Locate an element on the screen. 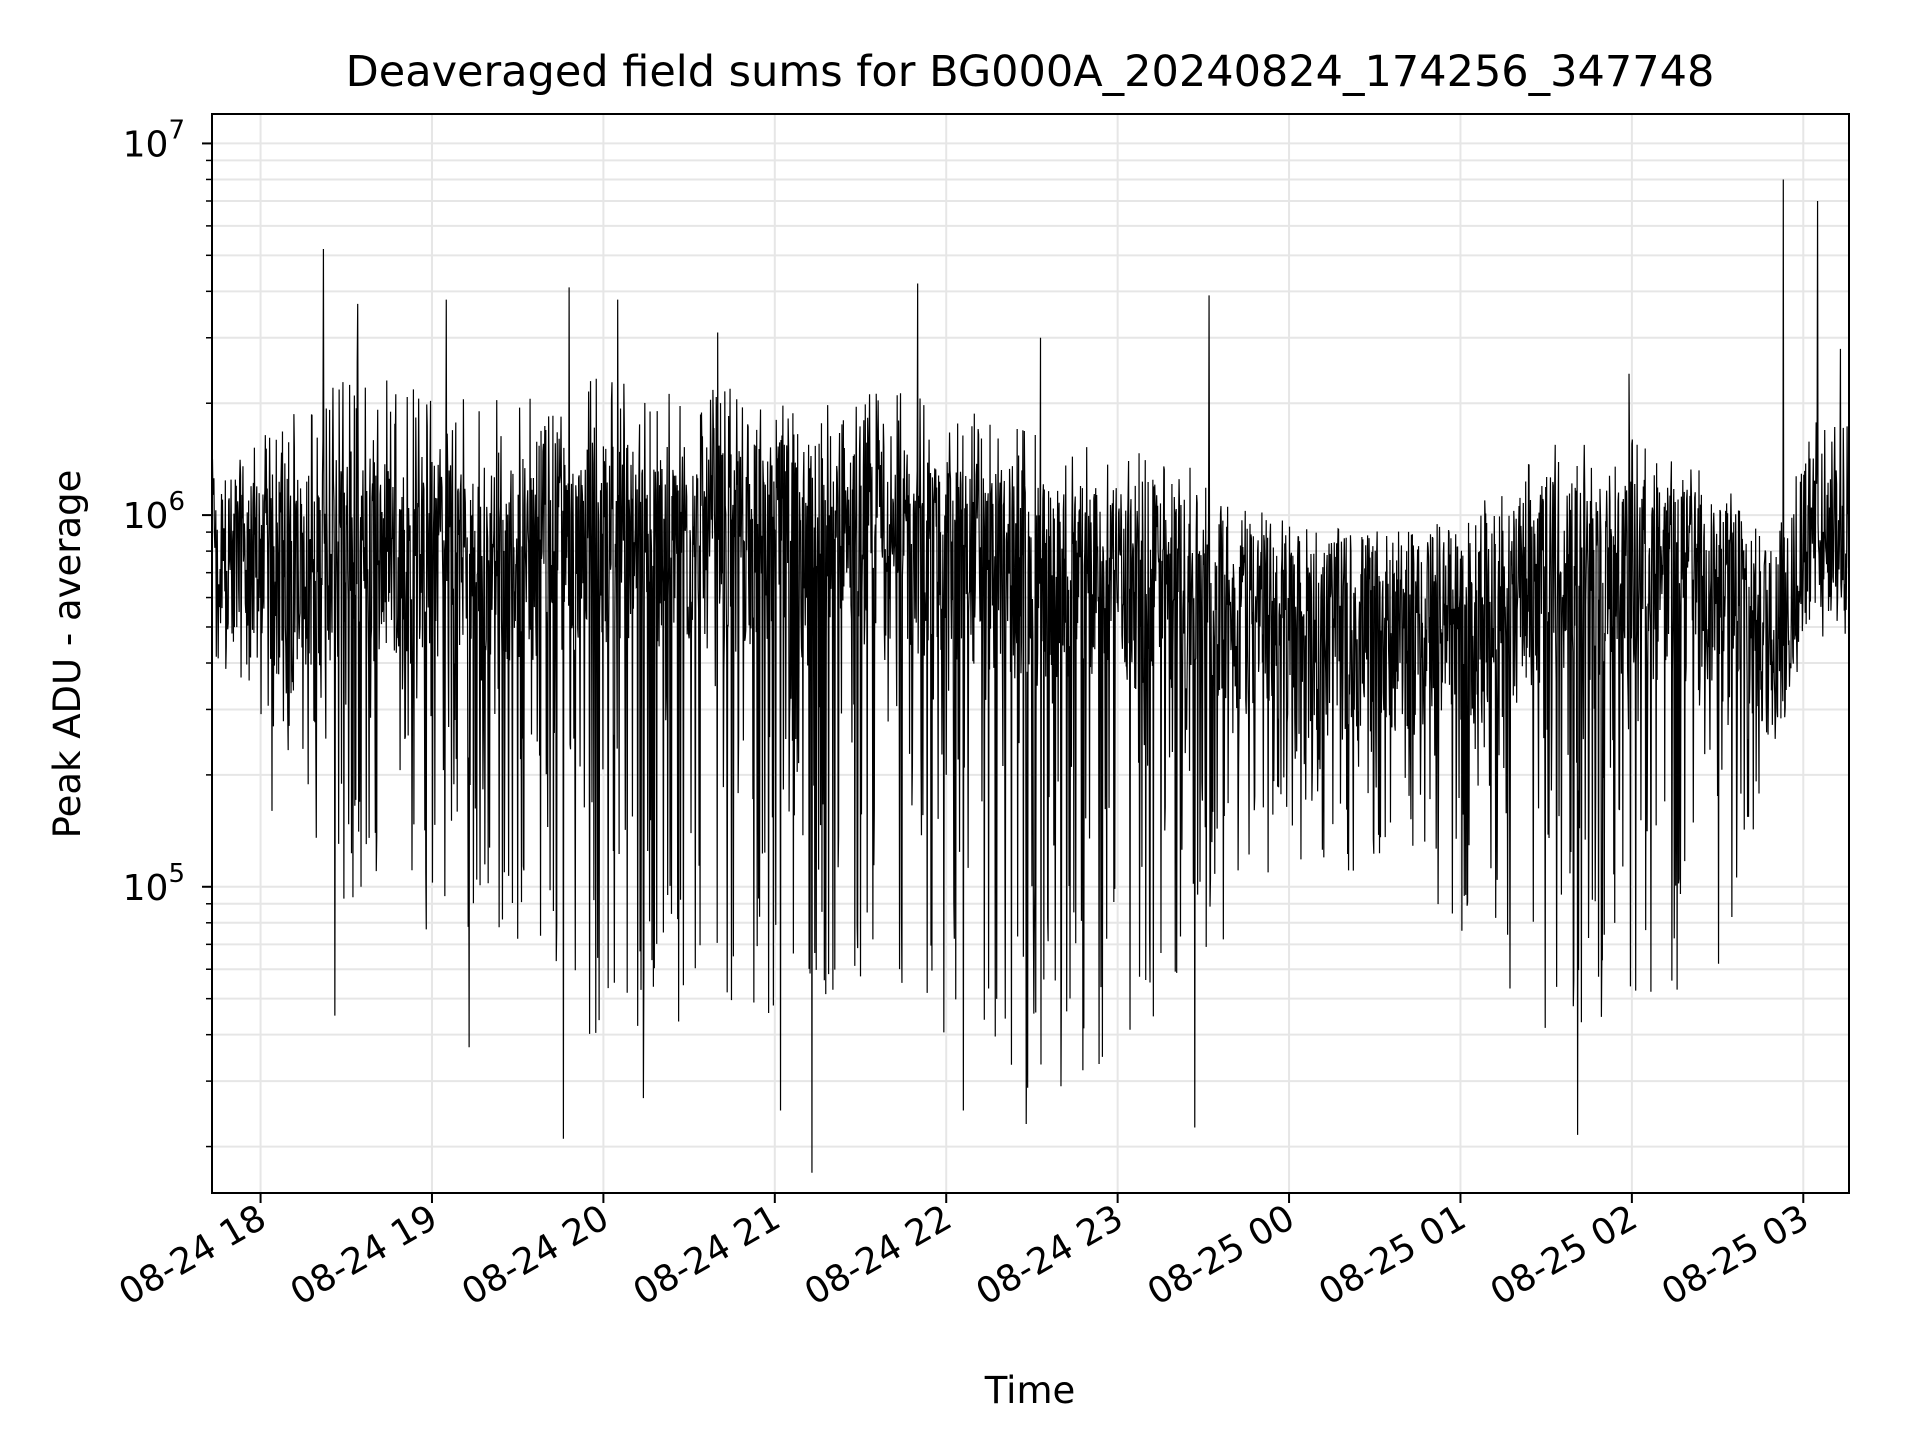 Image resolution: width=1920 pixels, height=1445 pixels. x-axis-label: Time is located at coordinates (1030, 1390).